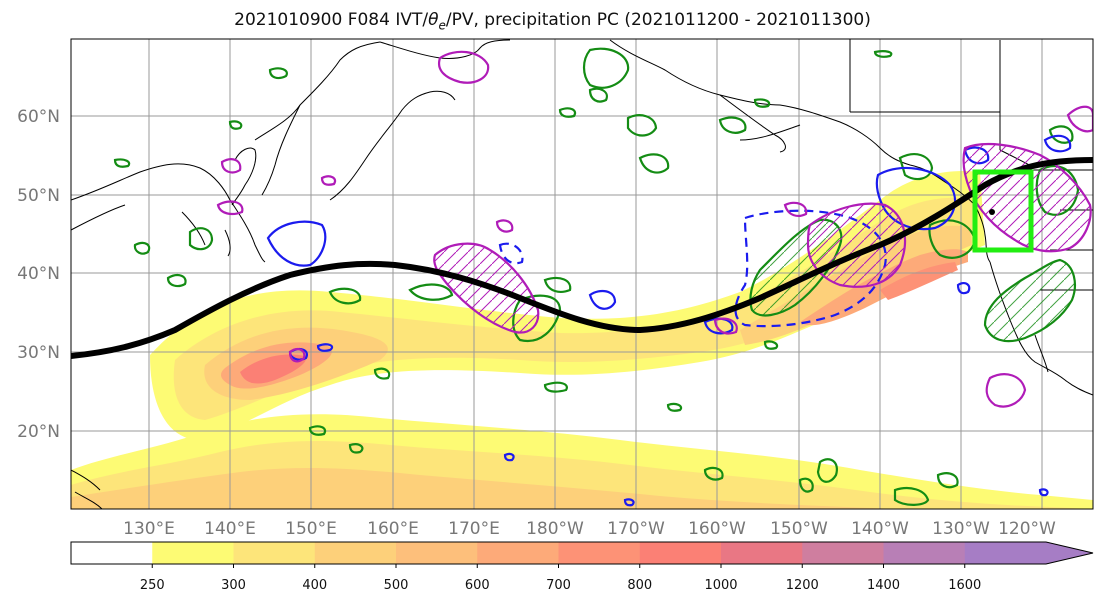 The height and width of the screenshot is (603, 1105). I want to click on lon-label: 130°E, so click(149, 529).